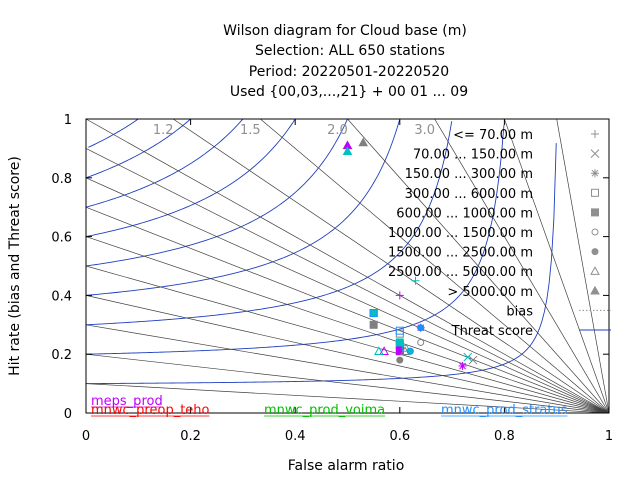 The height and width of the screenshot is (484, 640). I want to click on legend-label-70-00-150-00-m: 70.00 ... 150.00 m, so click(473, 155).